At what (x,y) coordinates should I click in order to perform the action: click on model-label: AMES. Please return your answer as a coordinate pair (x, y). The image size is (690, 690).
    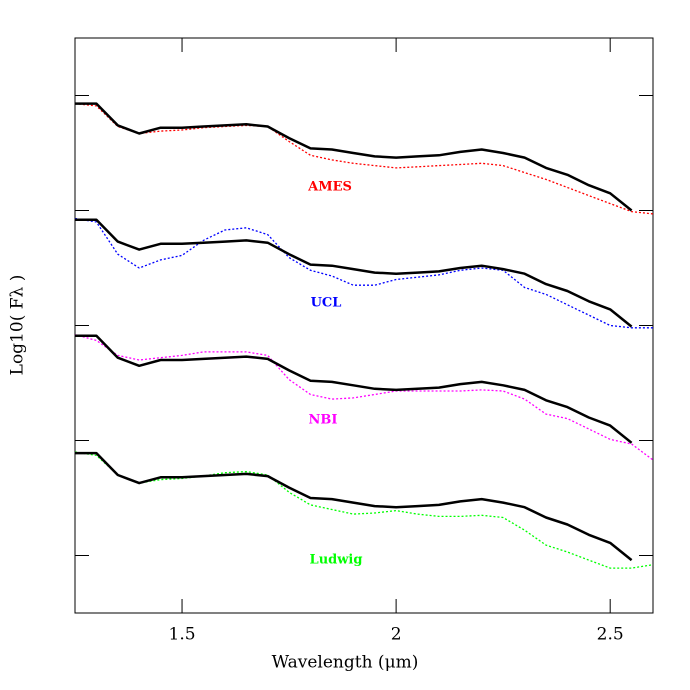
    Looking at the image, I should click on (329, 187).